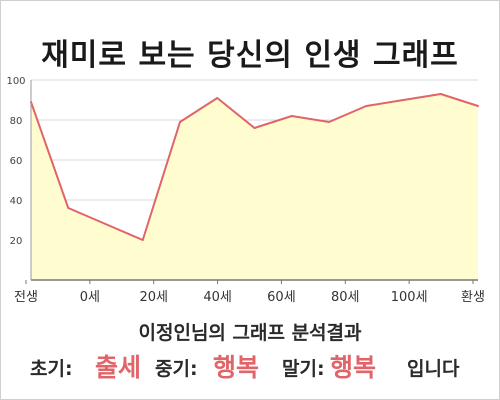 This screenshot has height=400, width=500. What do you see at coordinates (249, 292) in the screenshot?
I see `chart-x-tick-labels: 전생 0세 20세 40세 60세 80세 100세 환생` at bounding box center [249, 292].